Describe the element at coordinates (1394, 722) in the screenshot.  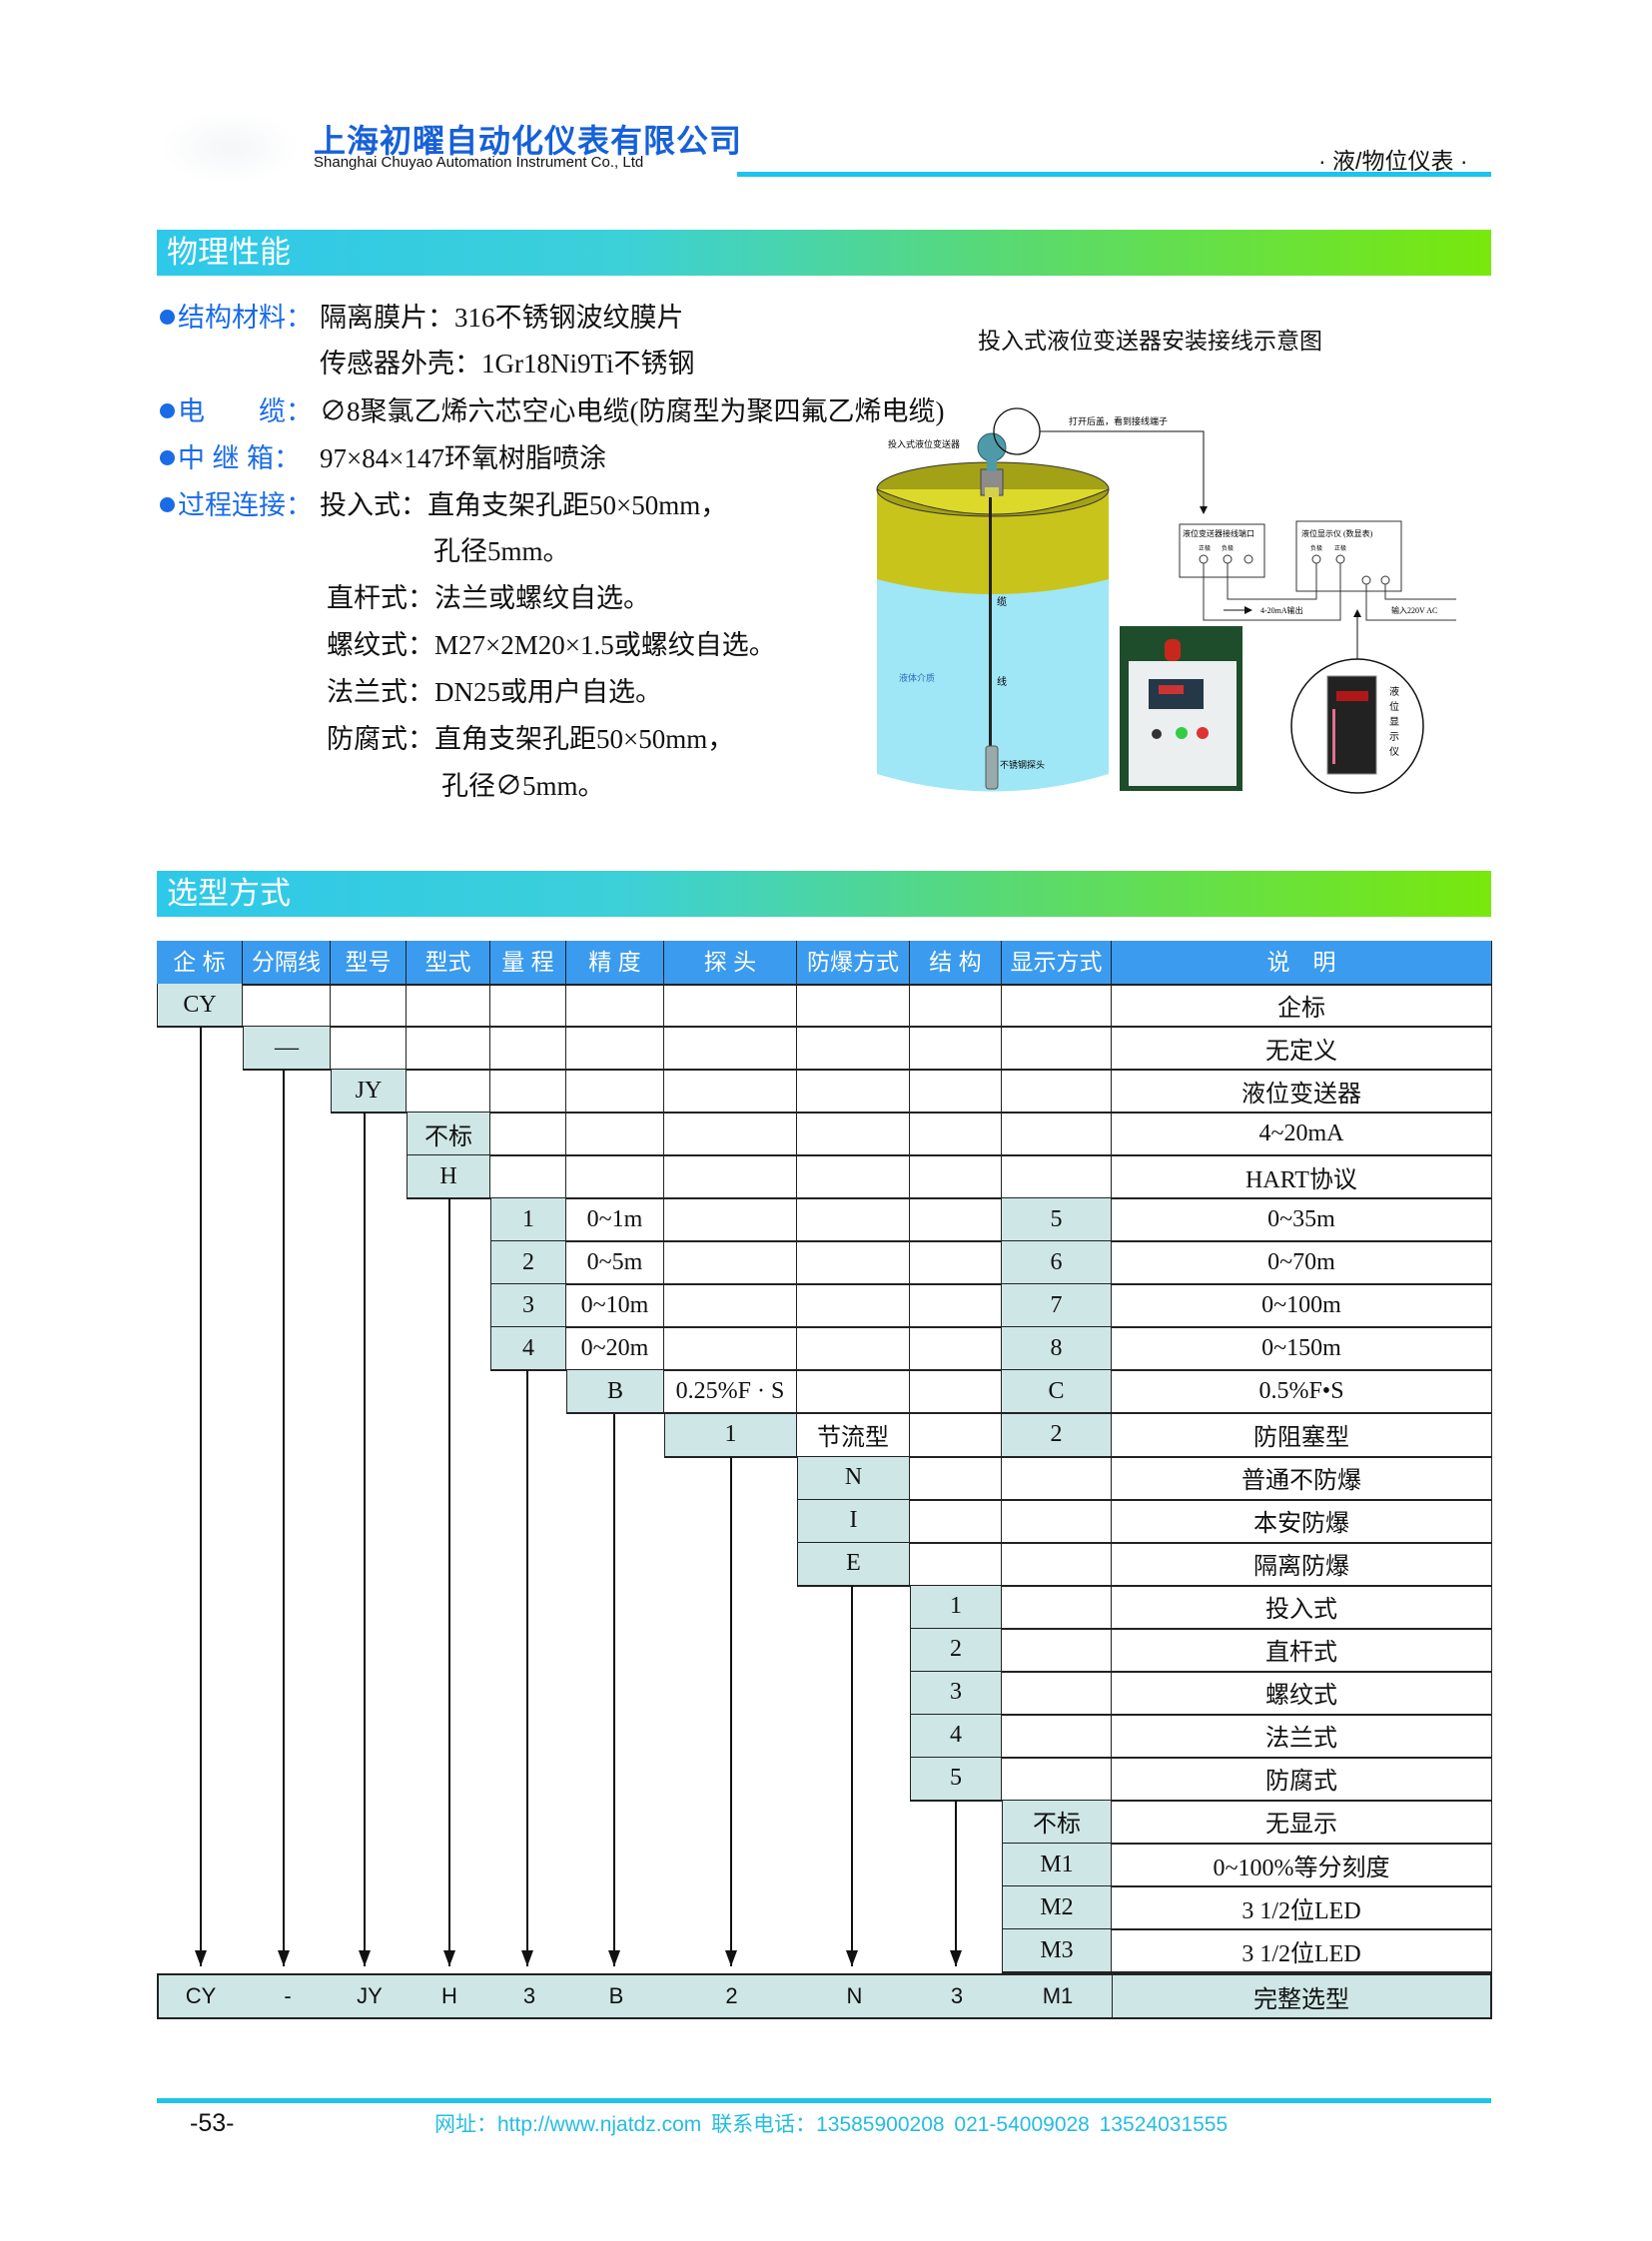
I see `svg-text: 显` at that location.